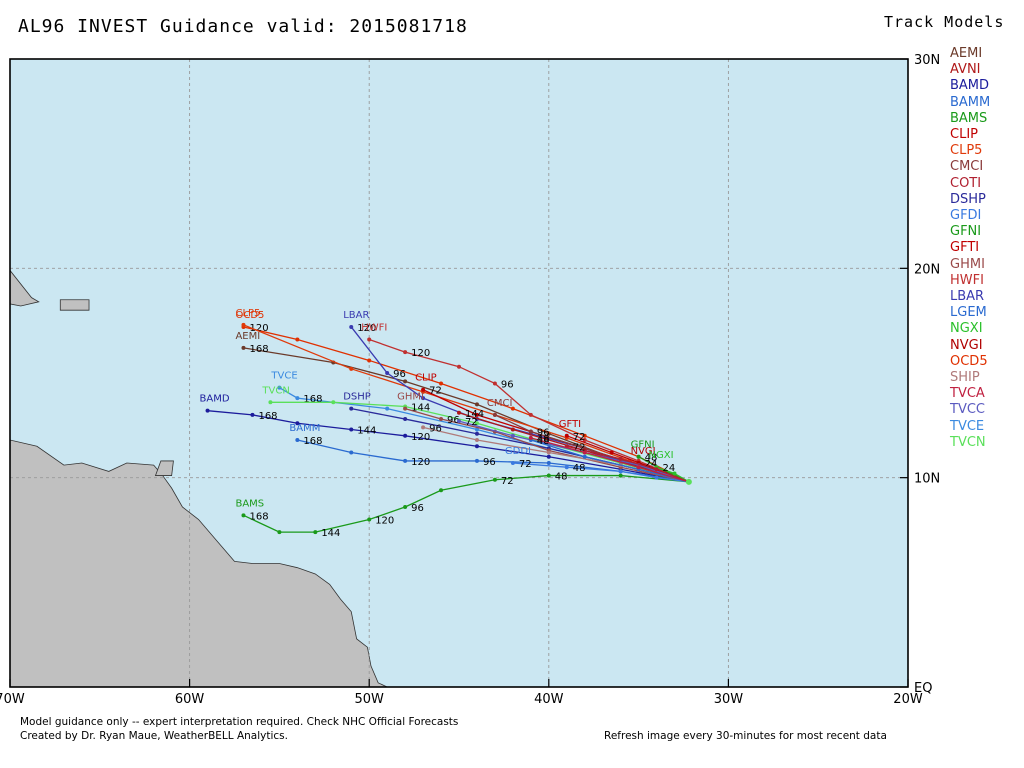 The image size is (1024, 768). I want to click on track-name-label: AEMI, so click(247, 336).